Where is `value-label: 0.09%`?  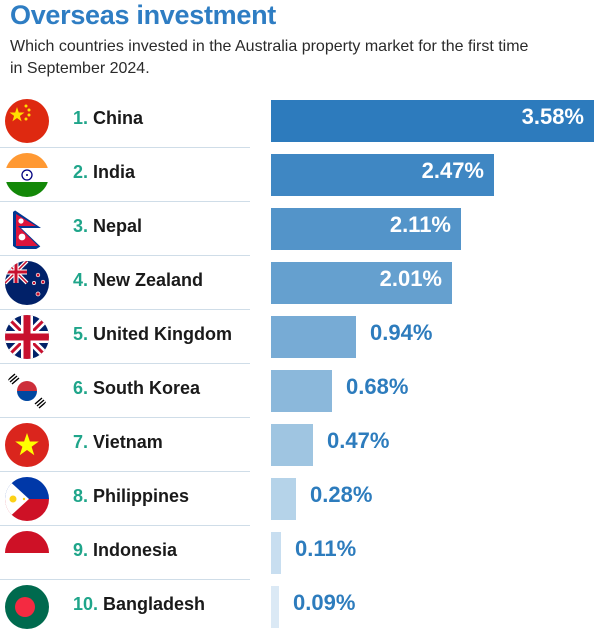
value-label: 0.09% is located at coordinates (324, 602).